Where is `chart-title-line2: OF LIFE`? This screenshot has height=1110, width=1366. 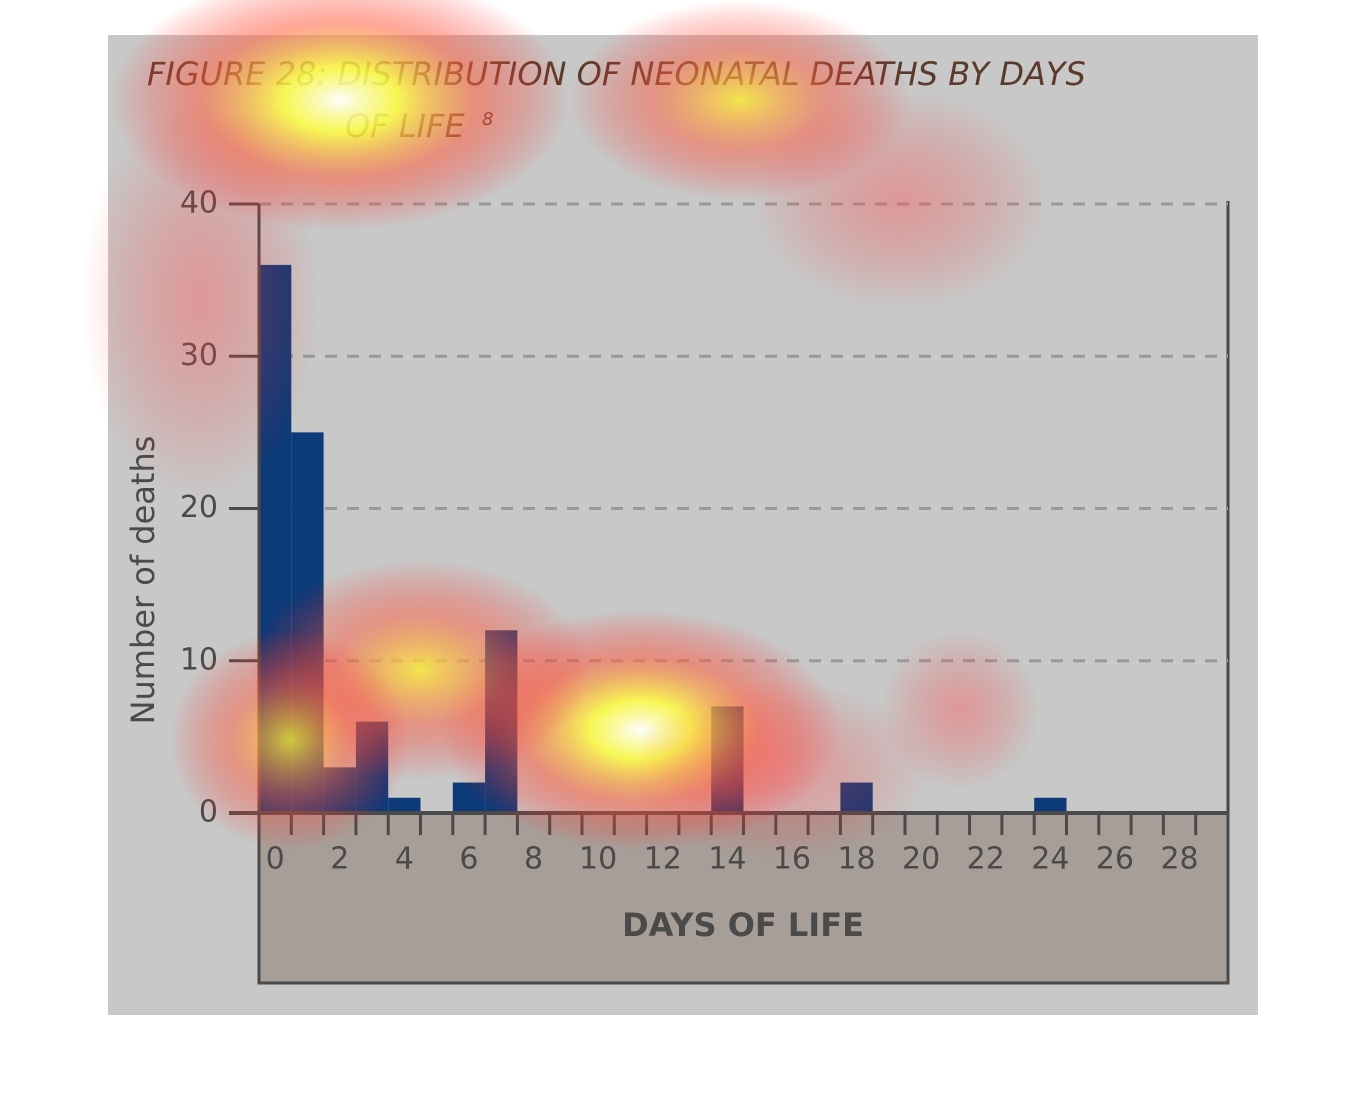 chart-title-line2: OF LIFE is located at coordinates (405, 126).